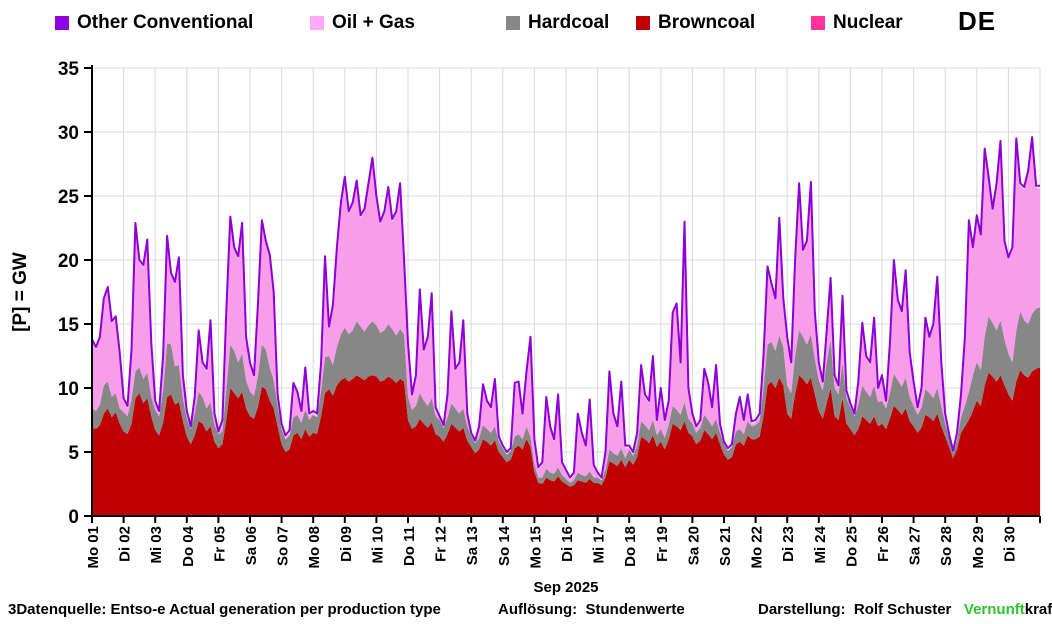 This screenshot has height=624, width=1052. I want to click on legend-item-hardcoal: Hardcoal, so click(557, 23).